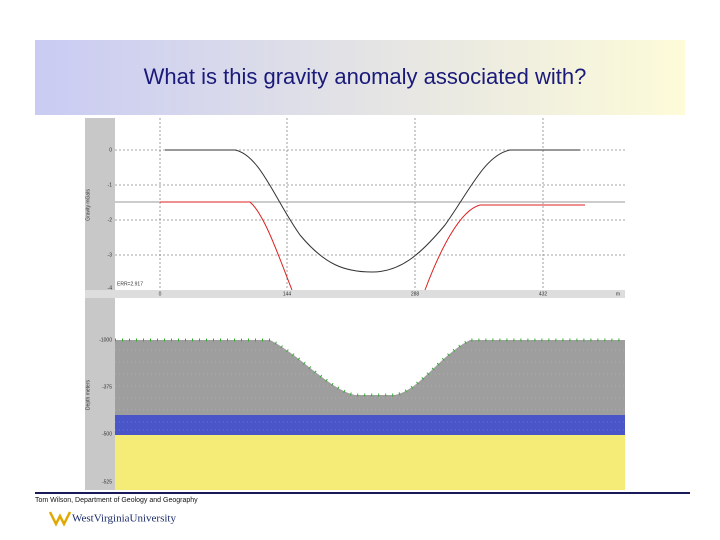 The width and height of the screenshot is (720, 540). I want to click on axis-title: Gravity mGals, so click(88, 205).